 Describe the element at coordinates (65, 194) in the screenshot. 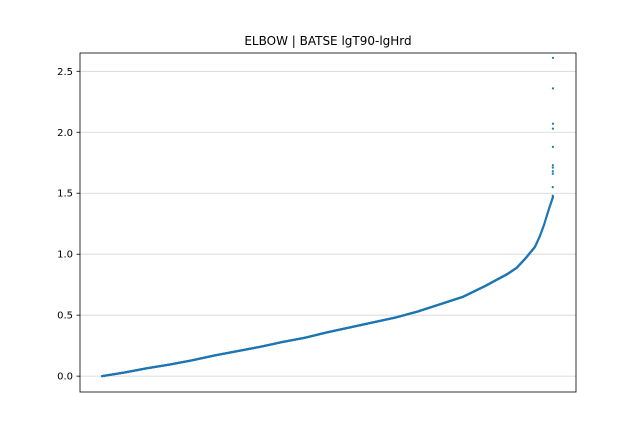

I see `y-tick-label: 1.5` at that location.